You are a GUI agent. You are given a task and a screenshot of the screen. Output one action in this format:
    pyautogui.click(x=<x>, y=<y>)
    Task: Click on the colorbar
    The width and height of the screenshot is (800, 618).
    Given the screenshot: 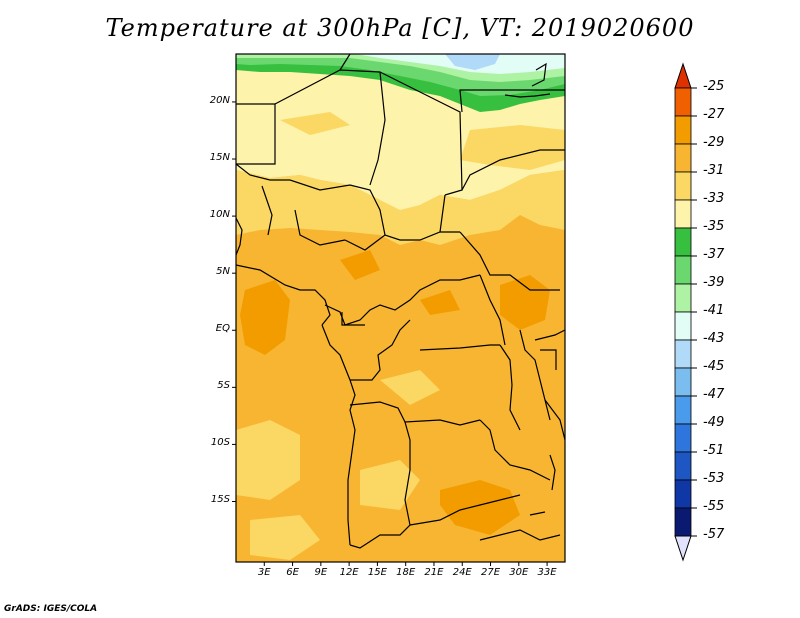 What is the action you would take?
    pyautogui.click(x=685, y=312)
    